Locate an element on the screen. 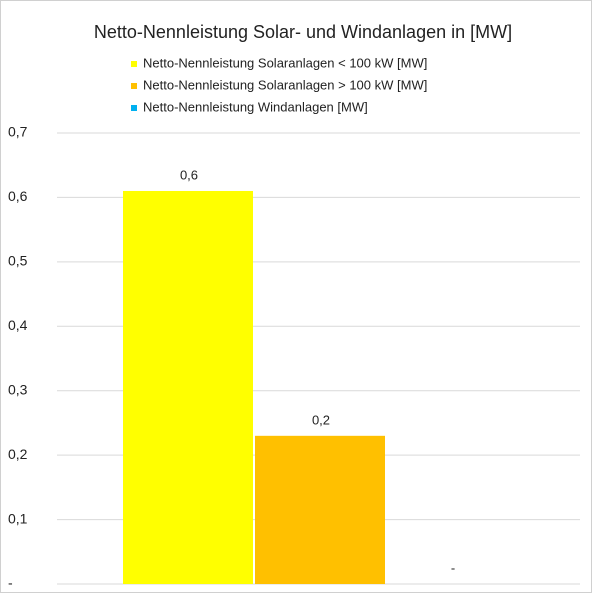 The image size is (592, 593). y-tick-label: 0,4 is located at coordinates (18, 325).